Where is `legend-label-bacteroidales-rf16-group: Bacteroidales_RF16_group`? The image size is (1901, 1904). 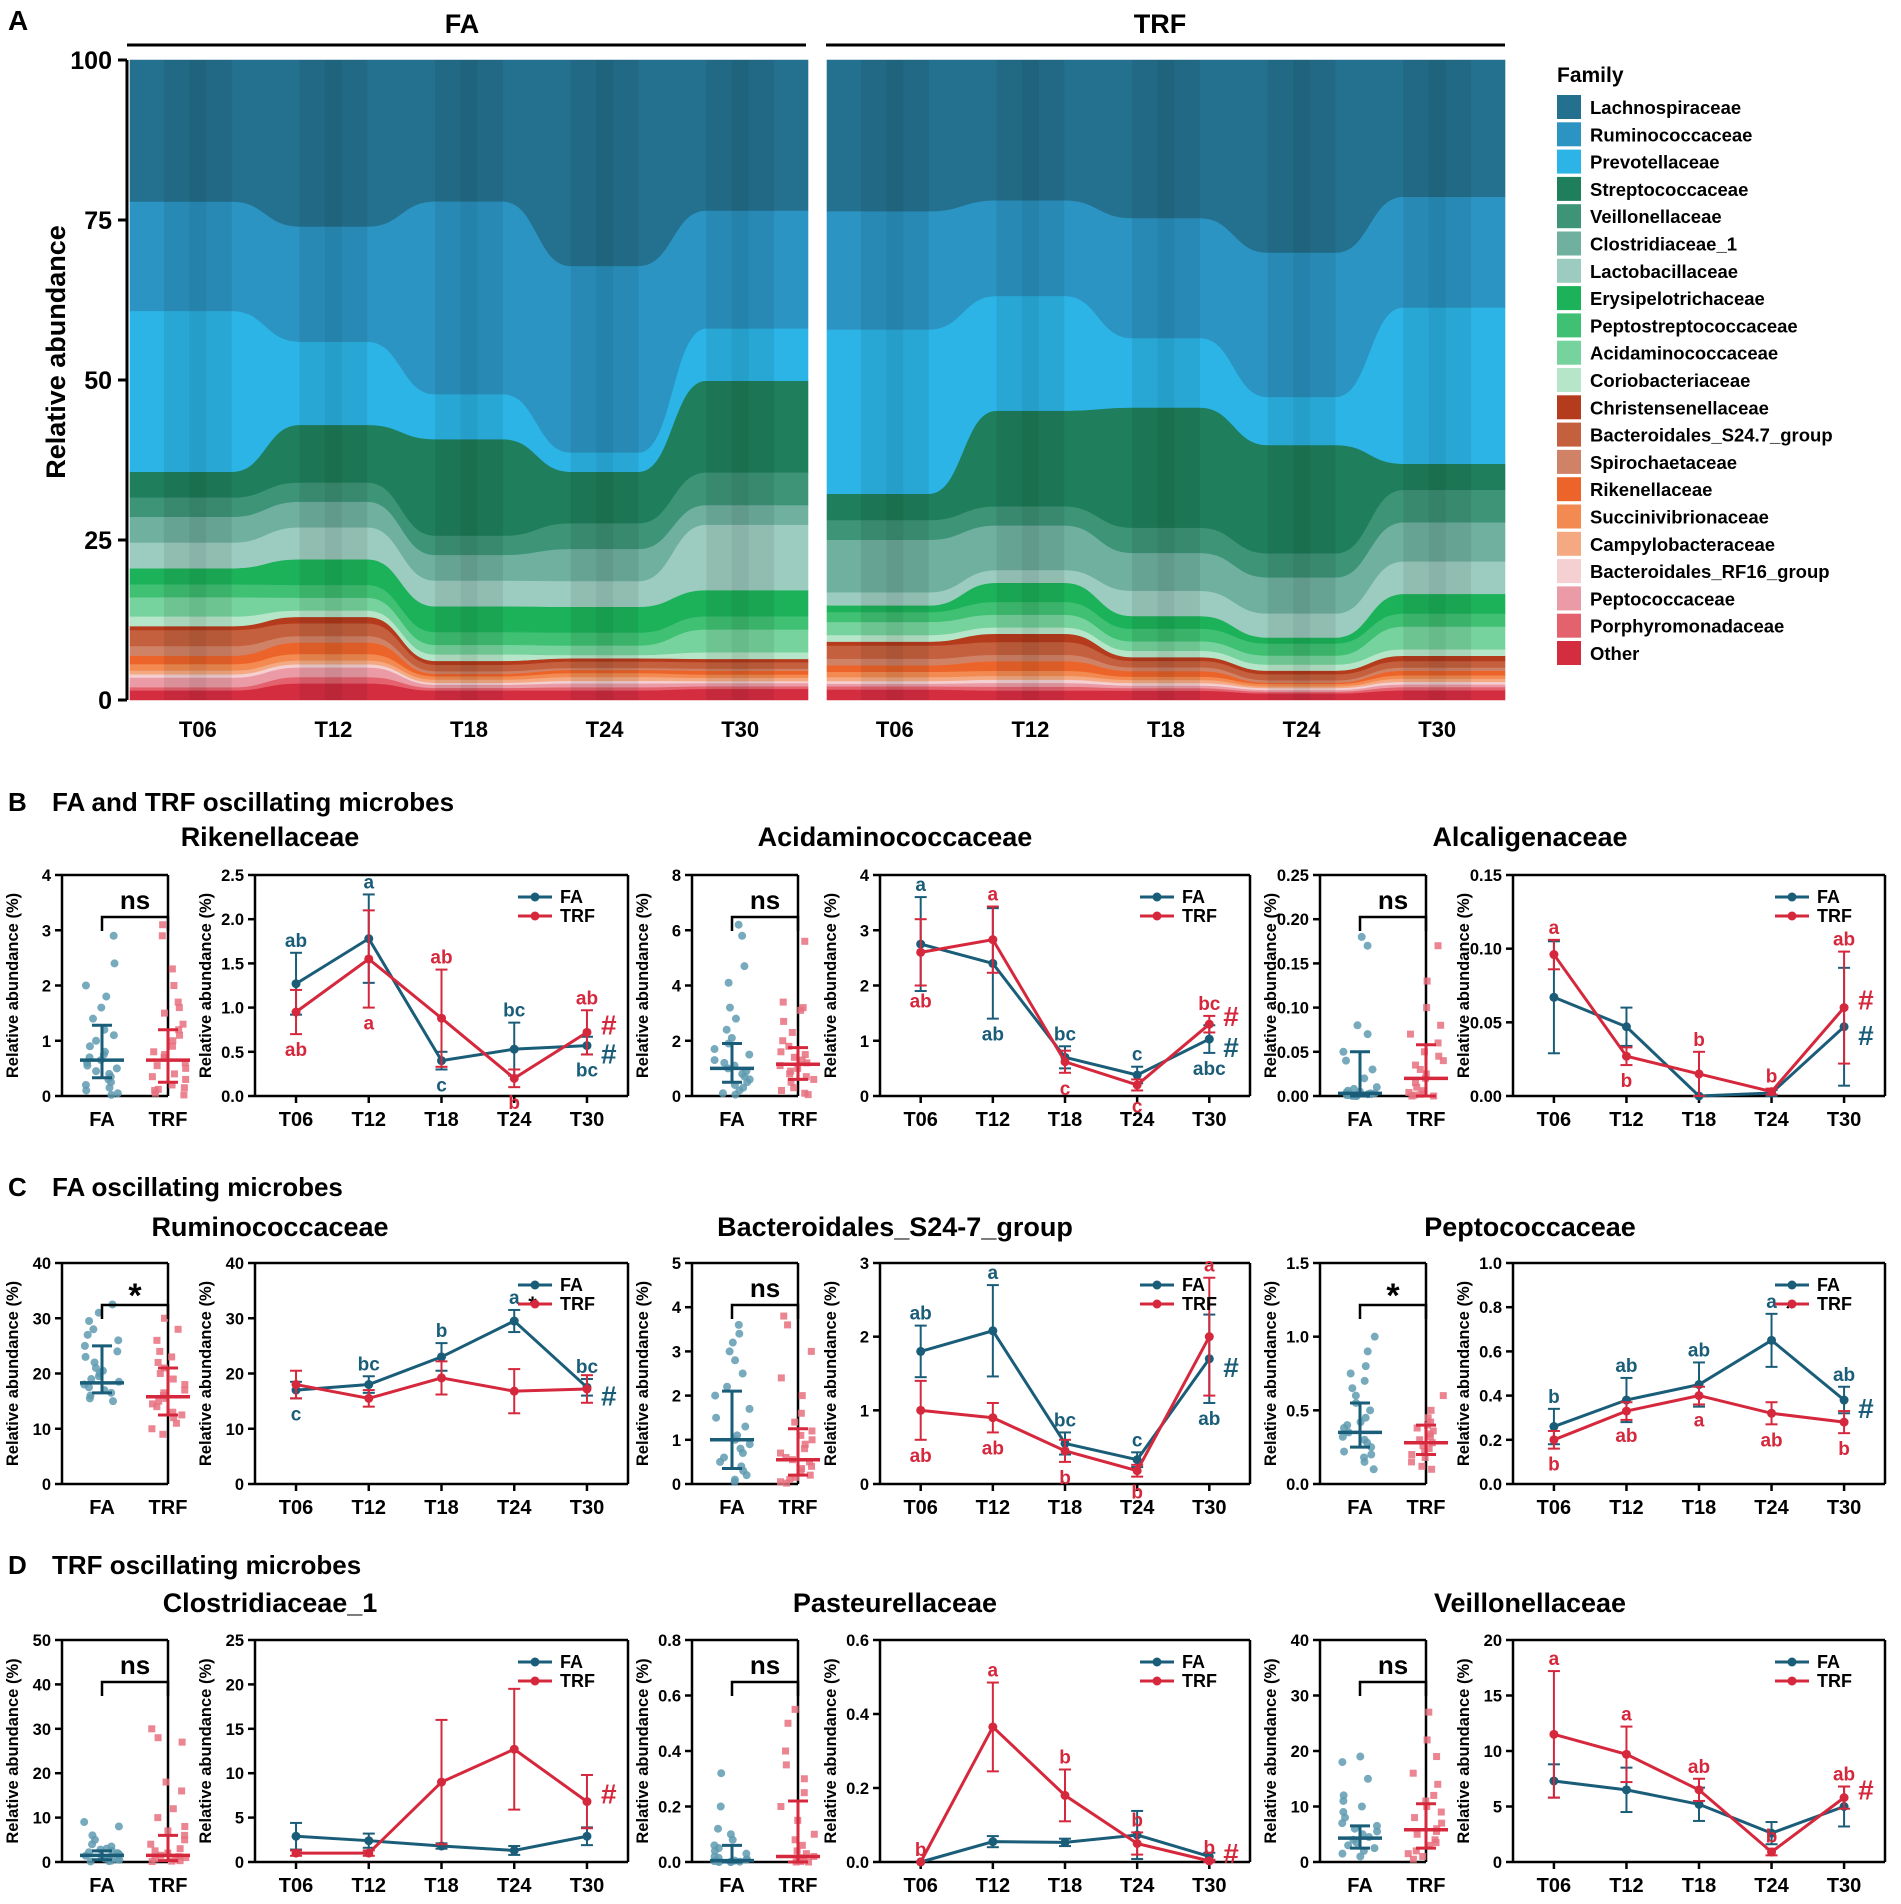
legend-label-bacteroidales-rf16-group: Bacteroidales_RF16_group is located at coordinates (1710, 571).